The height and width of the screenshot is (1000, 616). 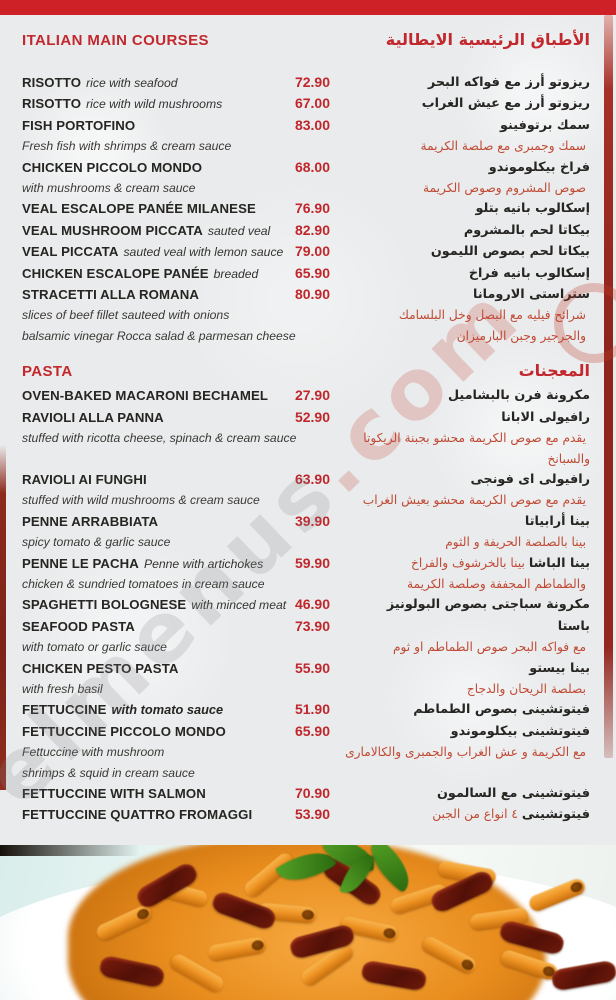 What do you see at coordinates (312, 814) in the screenshot?
I see `item-price: 53.90` at bounding box center [312, 814].